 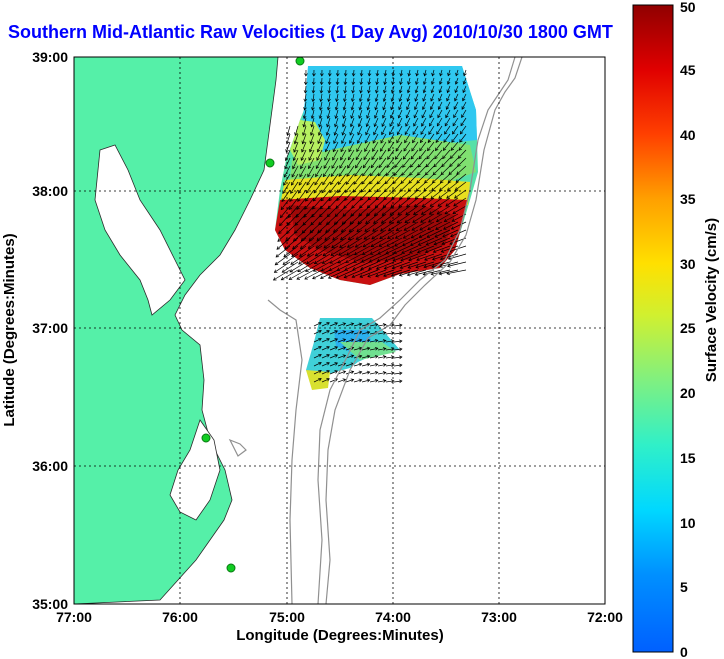 I want to click on y-axis-ticks: 39:00 38:00 37:00 36:00 35:00, so click(x=50, y=330).